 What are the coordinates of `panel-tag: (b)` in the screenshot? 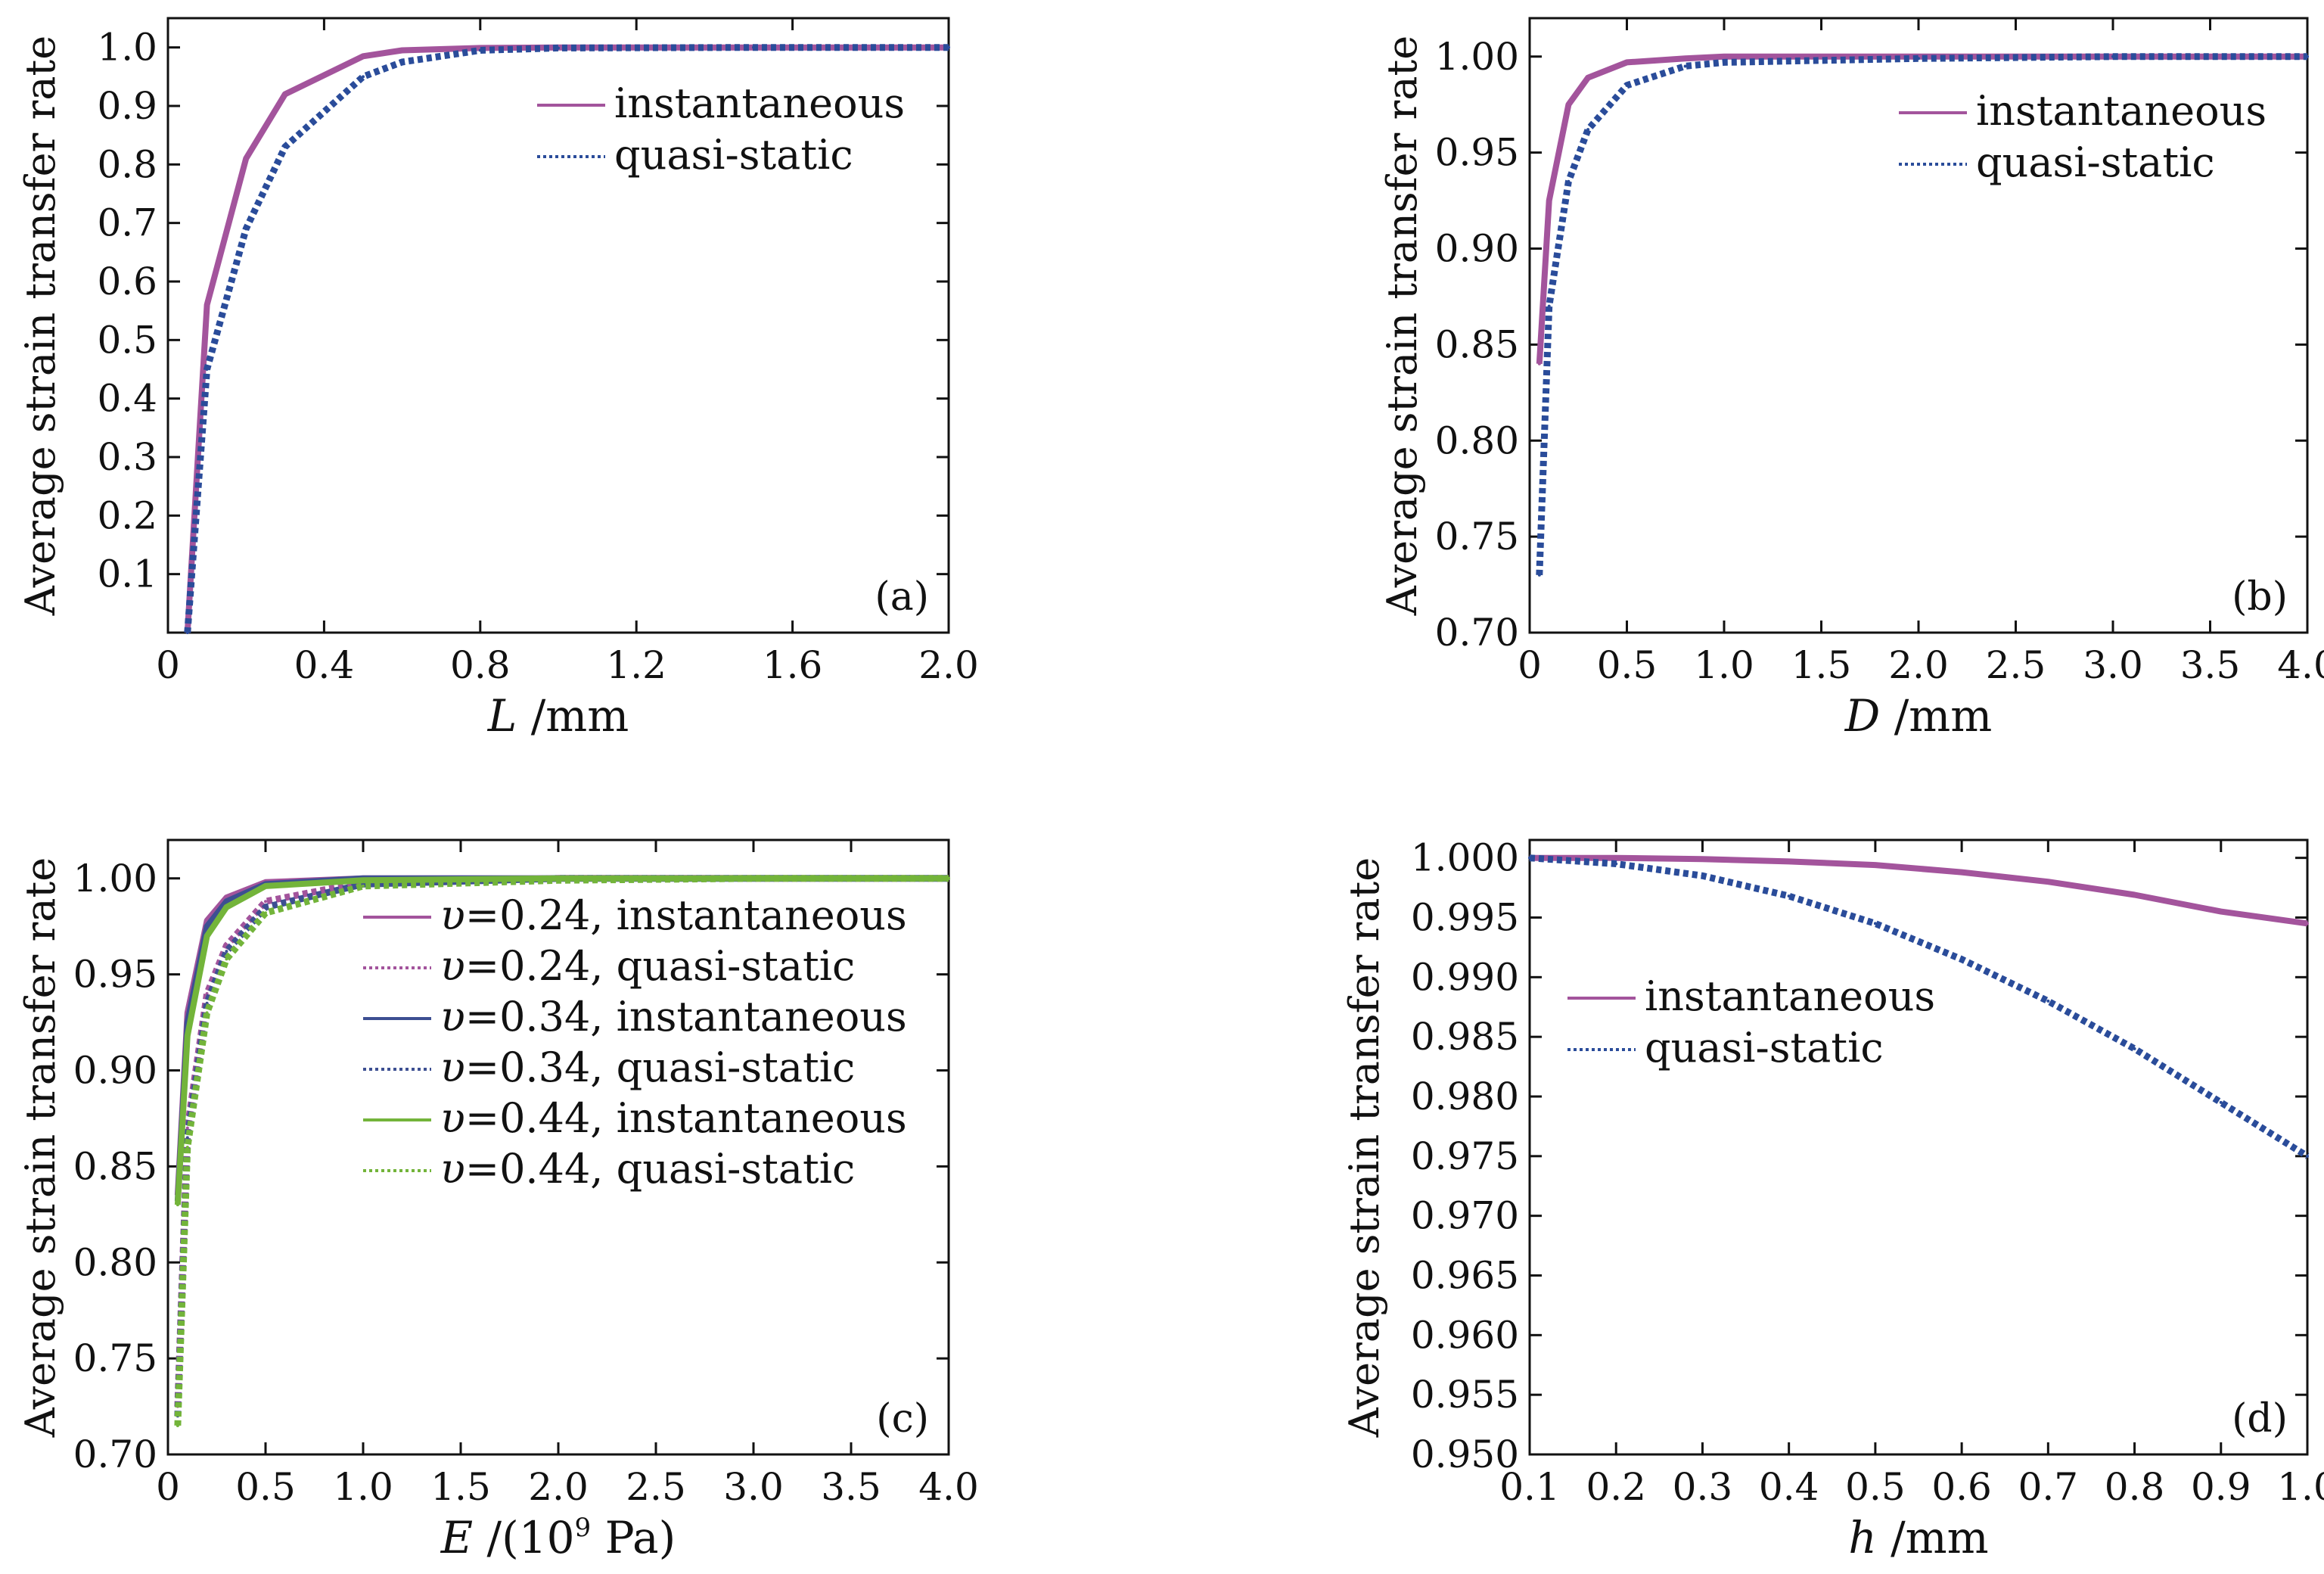 It's located at (2260, 597).